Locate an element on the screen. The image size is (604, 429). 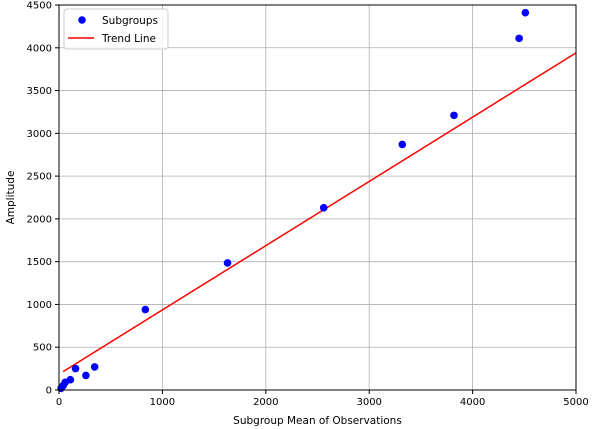
y-tick-label: 500 is located at coordinates (42, 348).